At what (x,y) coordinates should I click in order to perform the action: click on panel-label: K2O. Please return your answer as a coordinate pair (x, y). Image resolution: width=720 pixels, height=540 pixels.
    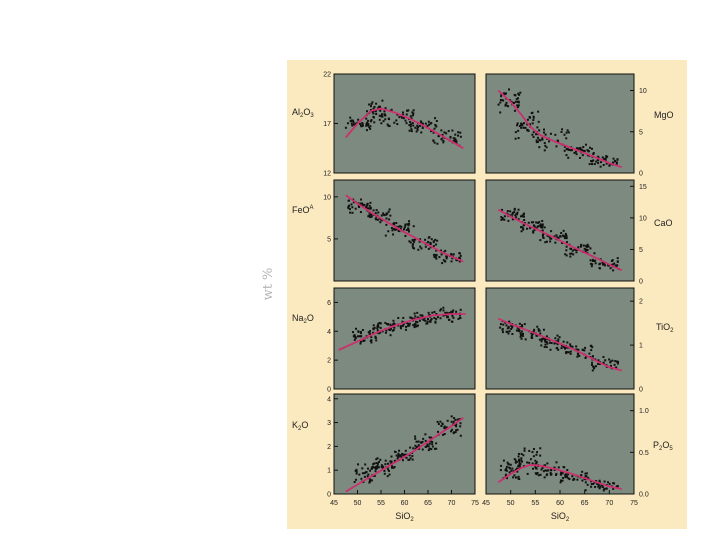
    Looking at the image, I should click on (300, 426).